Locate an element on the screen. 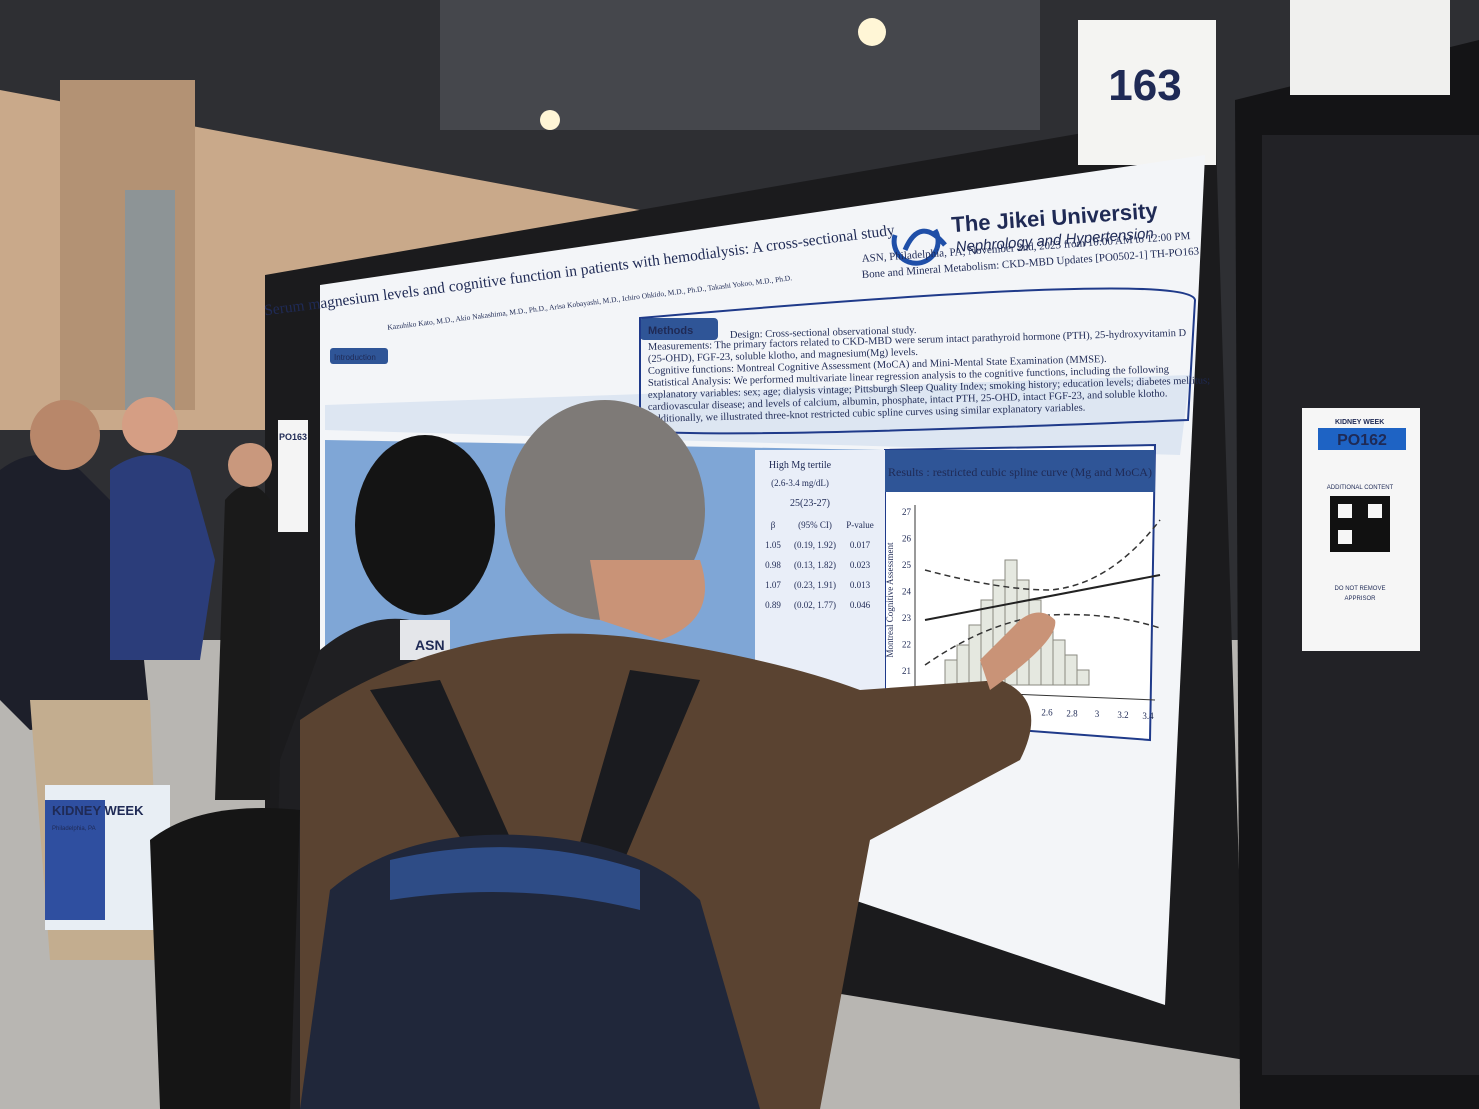 This screenshot has height=1109, width=1479. chart-y-tick: 22 is located at coordinates (906, 645).